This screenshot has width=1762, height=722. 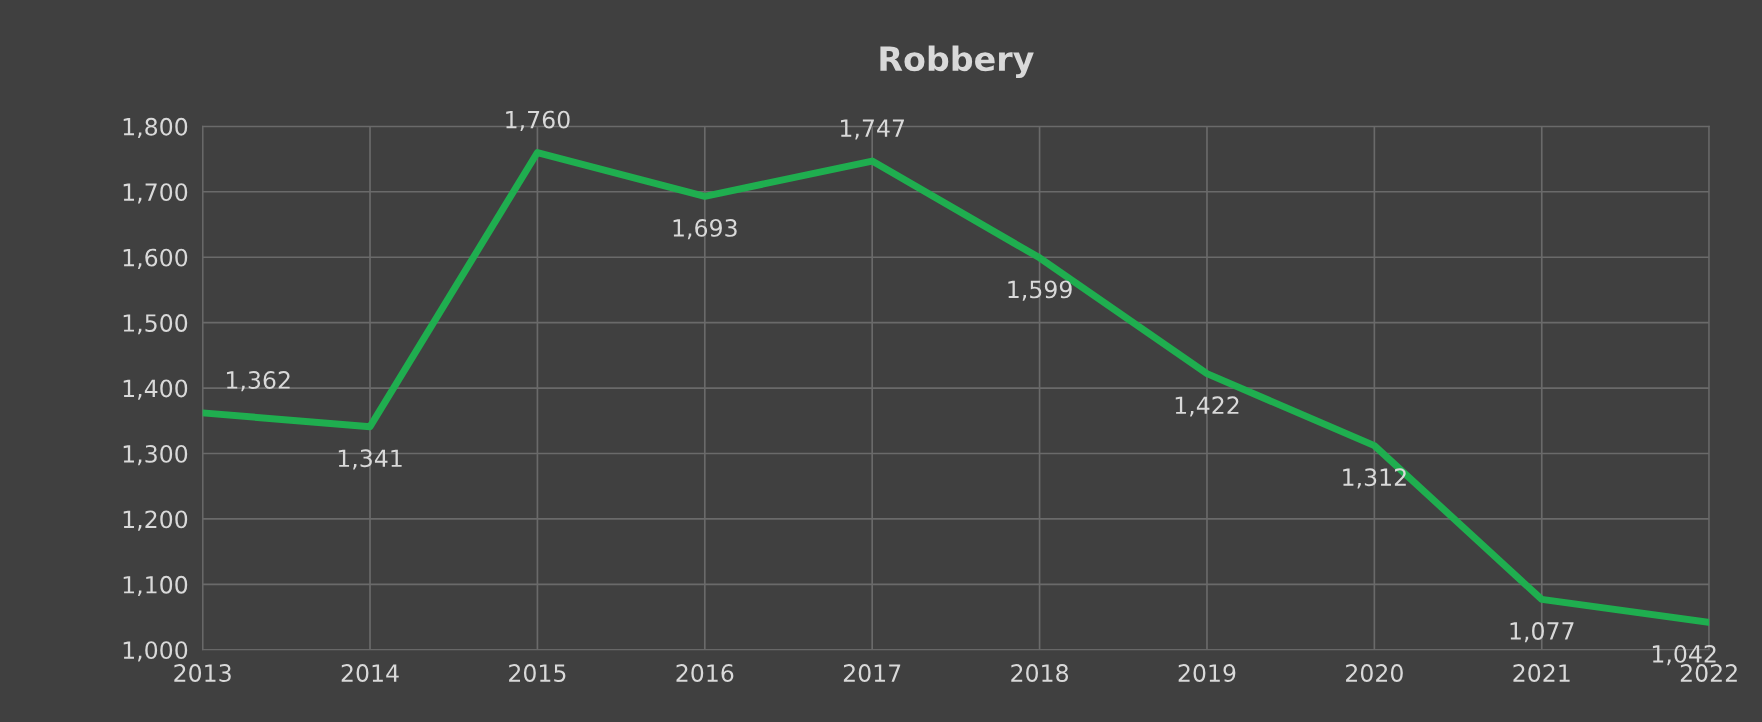 What do you see at coordinates (155, 128) in the screenshot?
I see `y-tick-label: 1,800` at bounding box center [155, 128].